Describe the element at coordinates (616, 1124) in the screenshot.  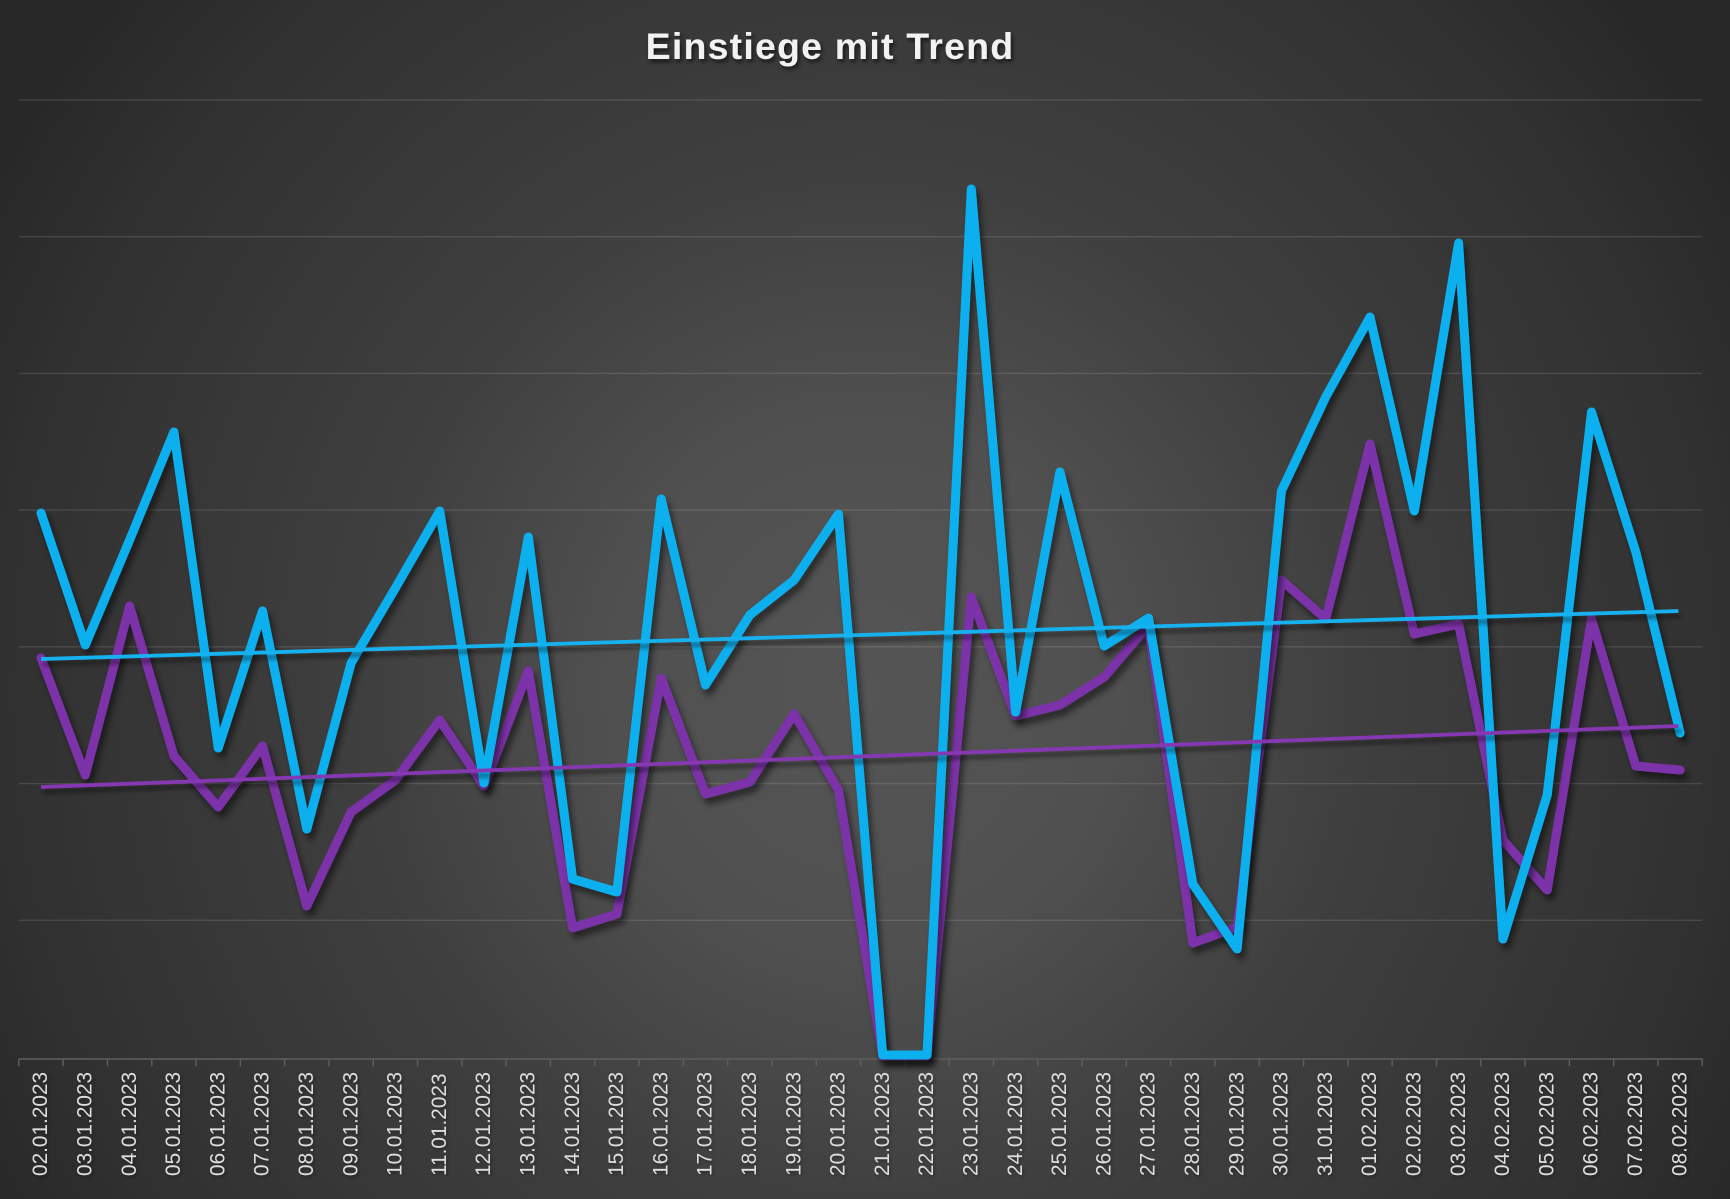
I see `svg-text: 15.01.2023` at that location.